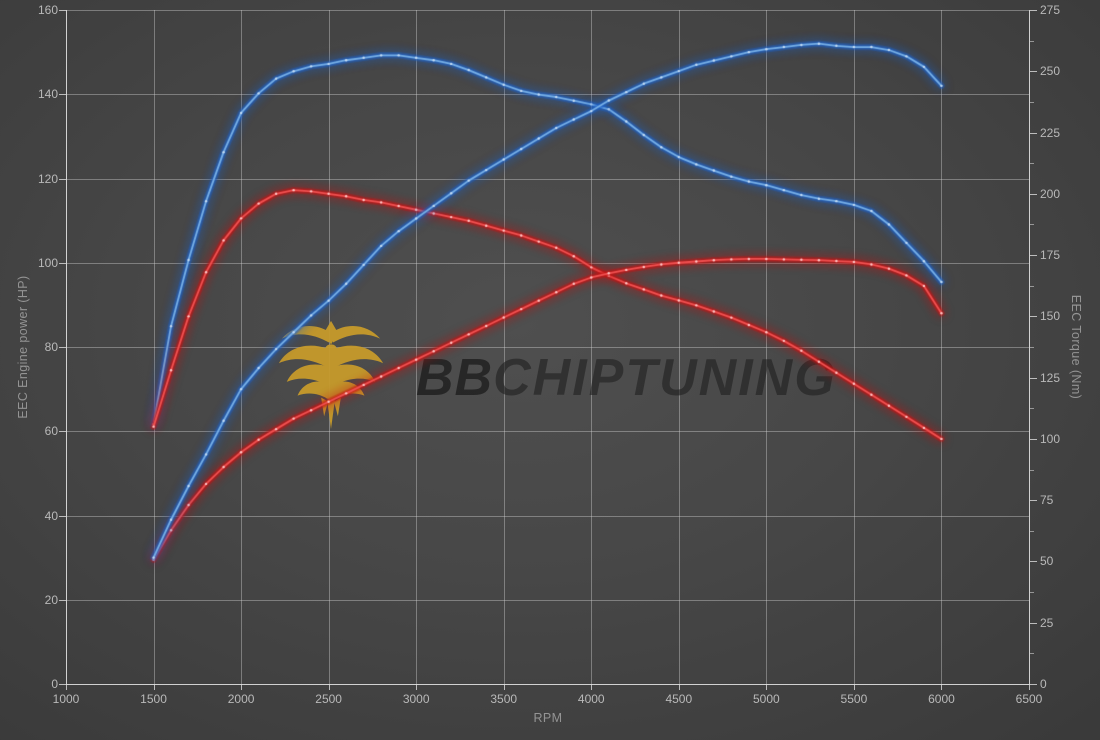 The image size is (1100, 740). Describe the element at coordinates (23, 347) in the screenshot. I see `y-axis-left-title: EEC Engine power (HP)` at that location.